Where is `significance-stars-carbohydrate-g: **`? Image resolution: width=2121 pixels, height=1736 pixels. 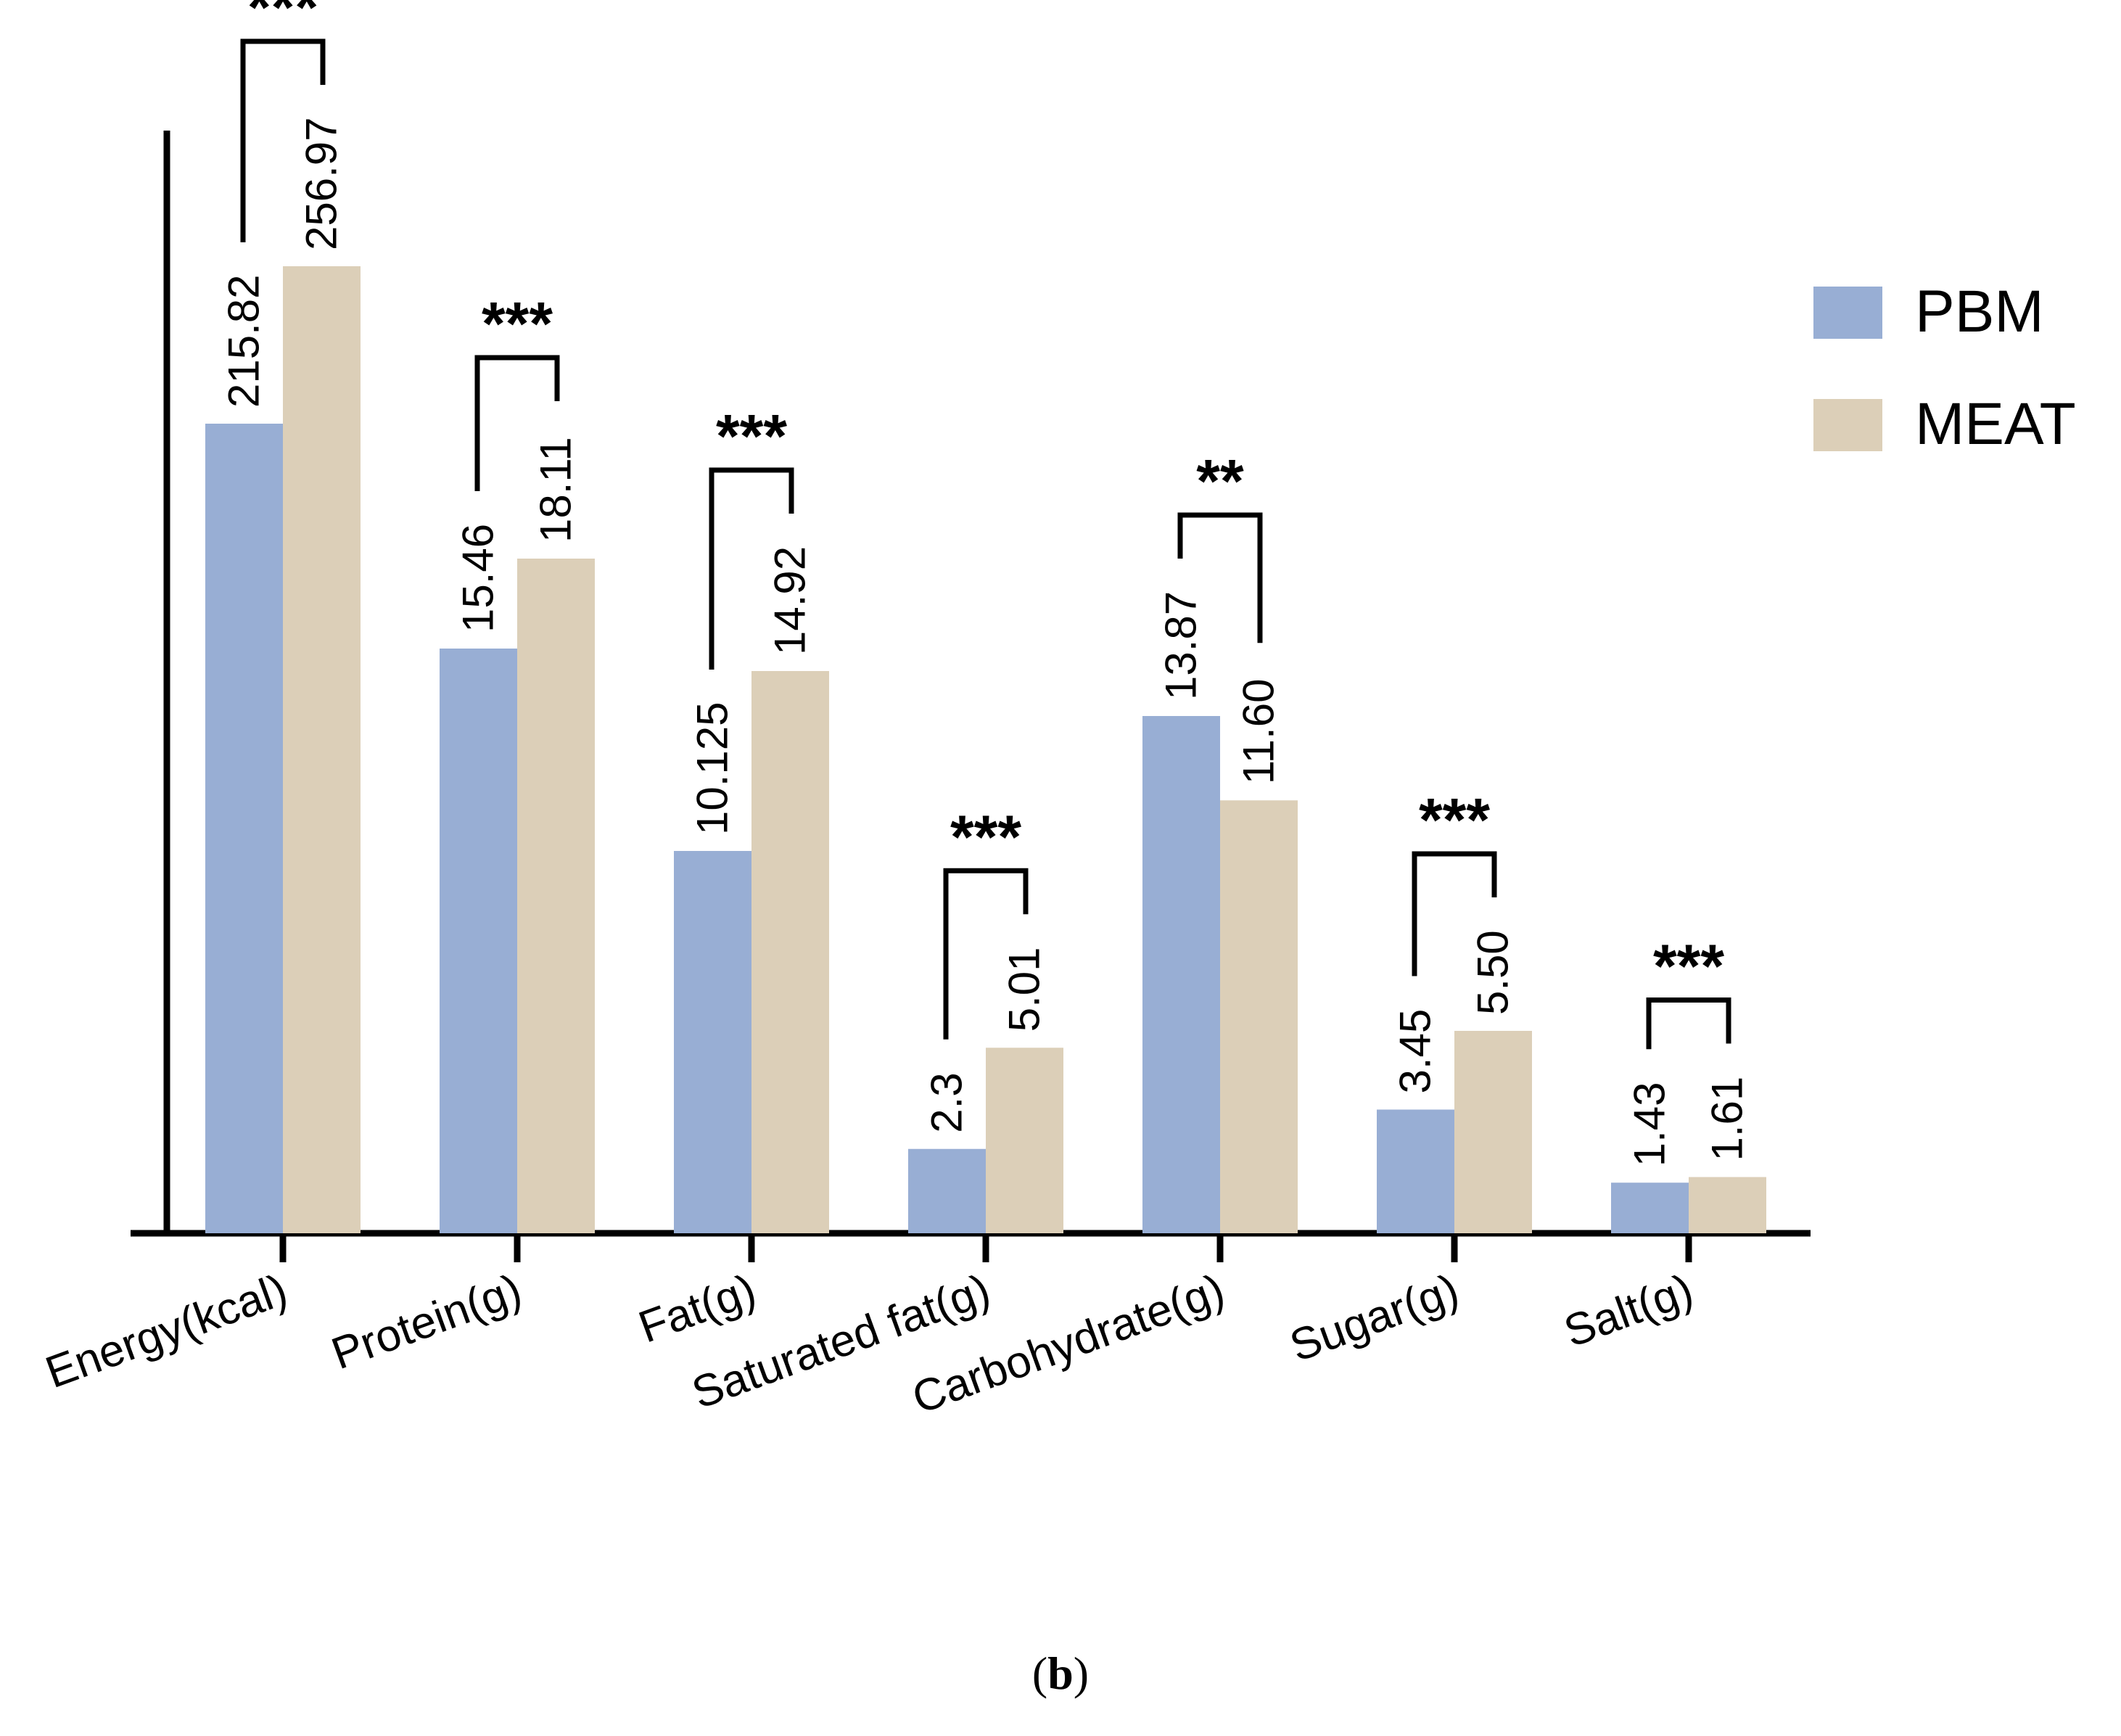
significance-stars-carbohydrate-g: ** is located at coordinates (1220, 481).